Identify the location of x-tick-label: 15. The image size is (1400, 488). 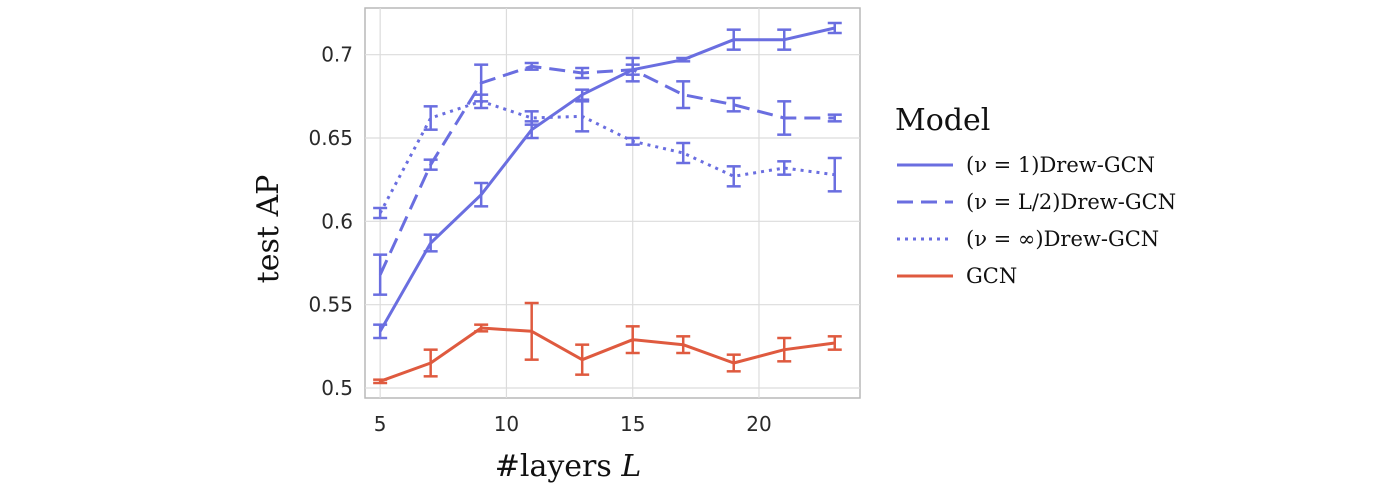
(632, 424).